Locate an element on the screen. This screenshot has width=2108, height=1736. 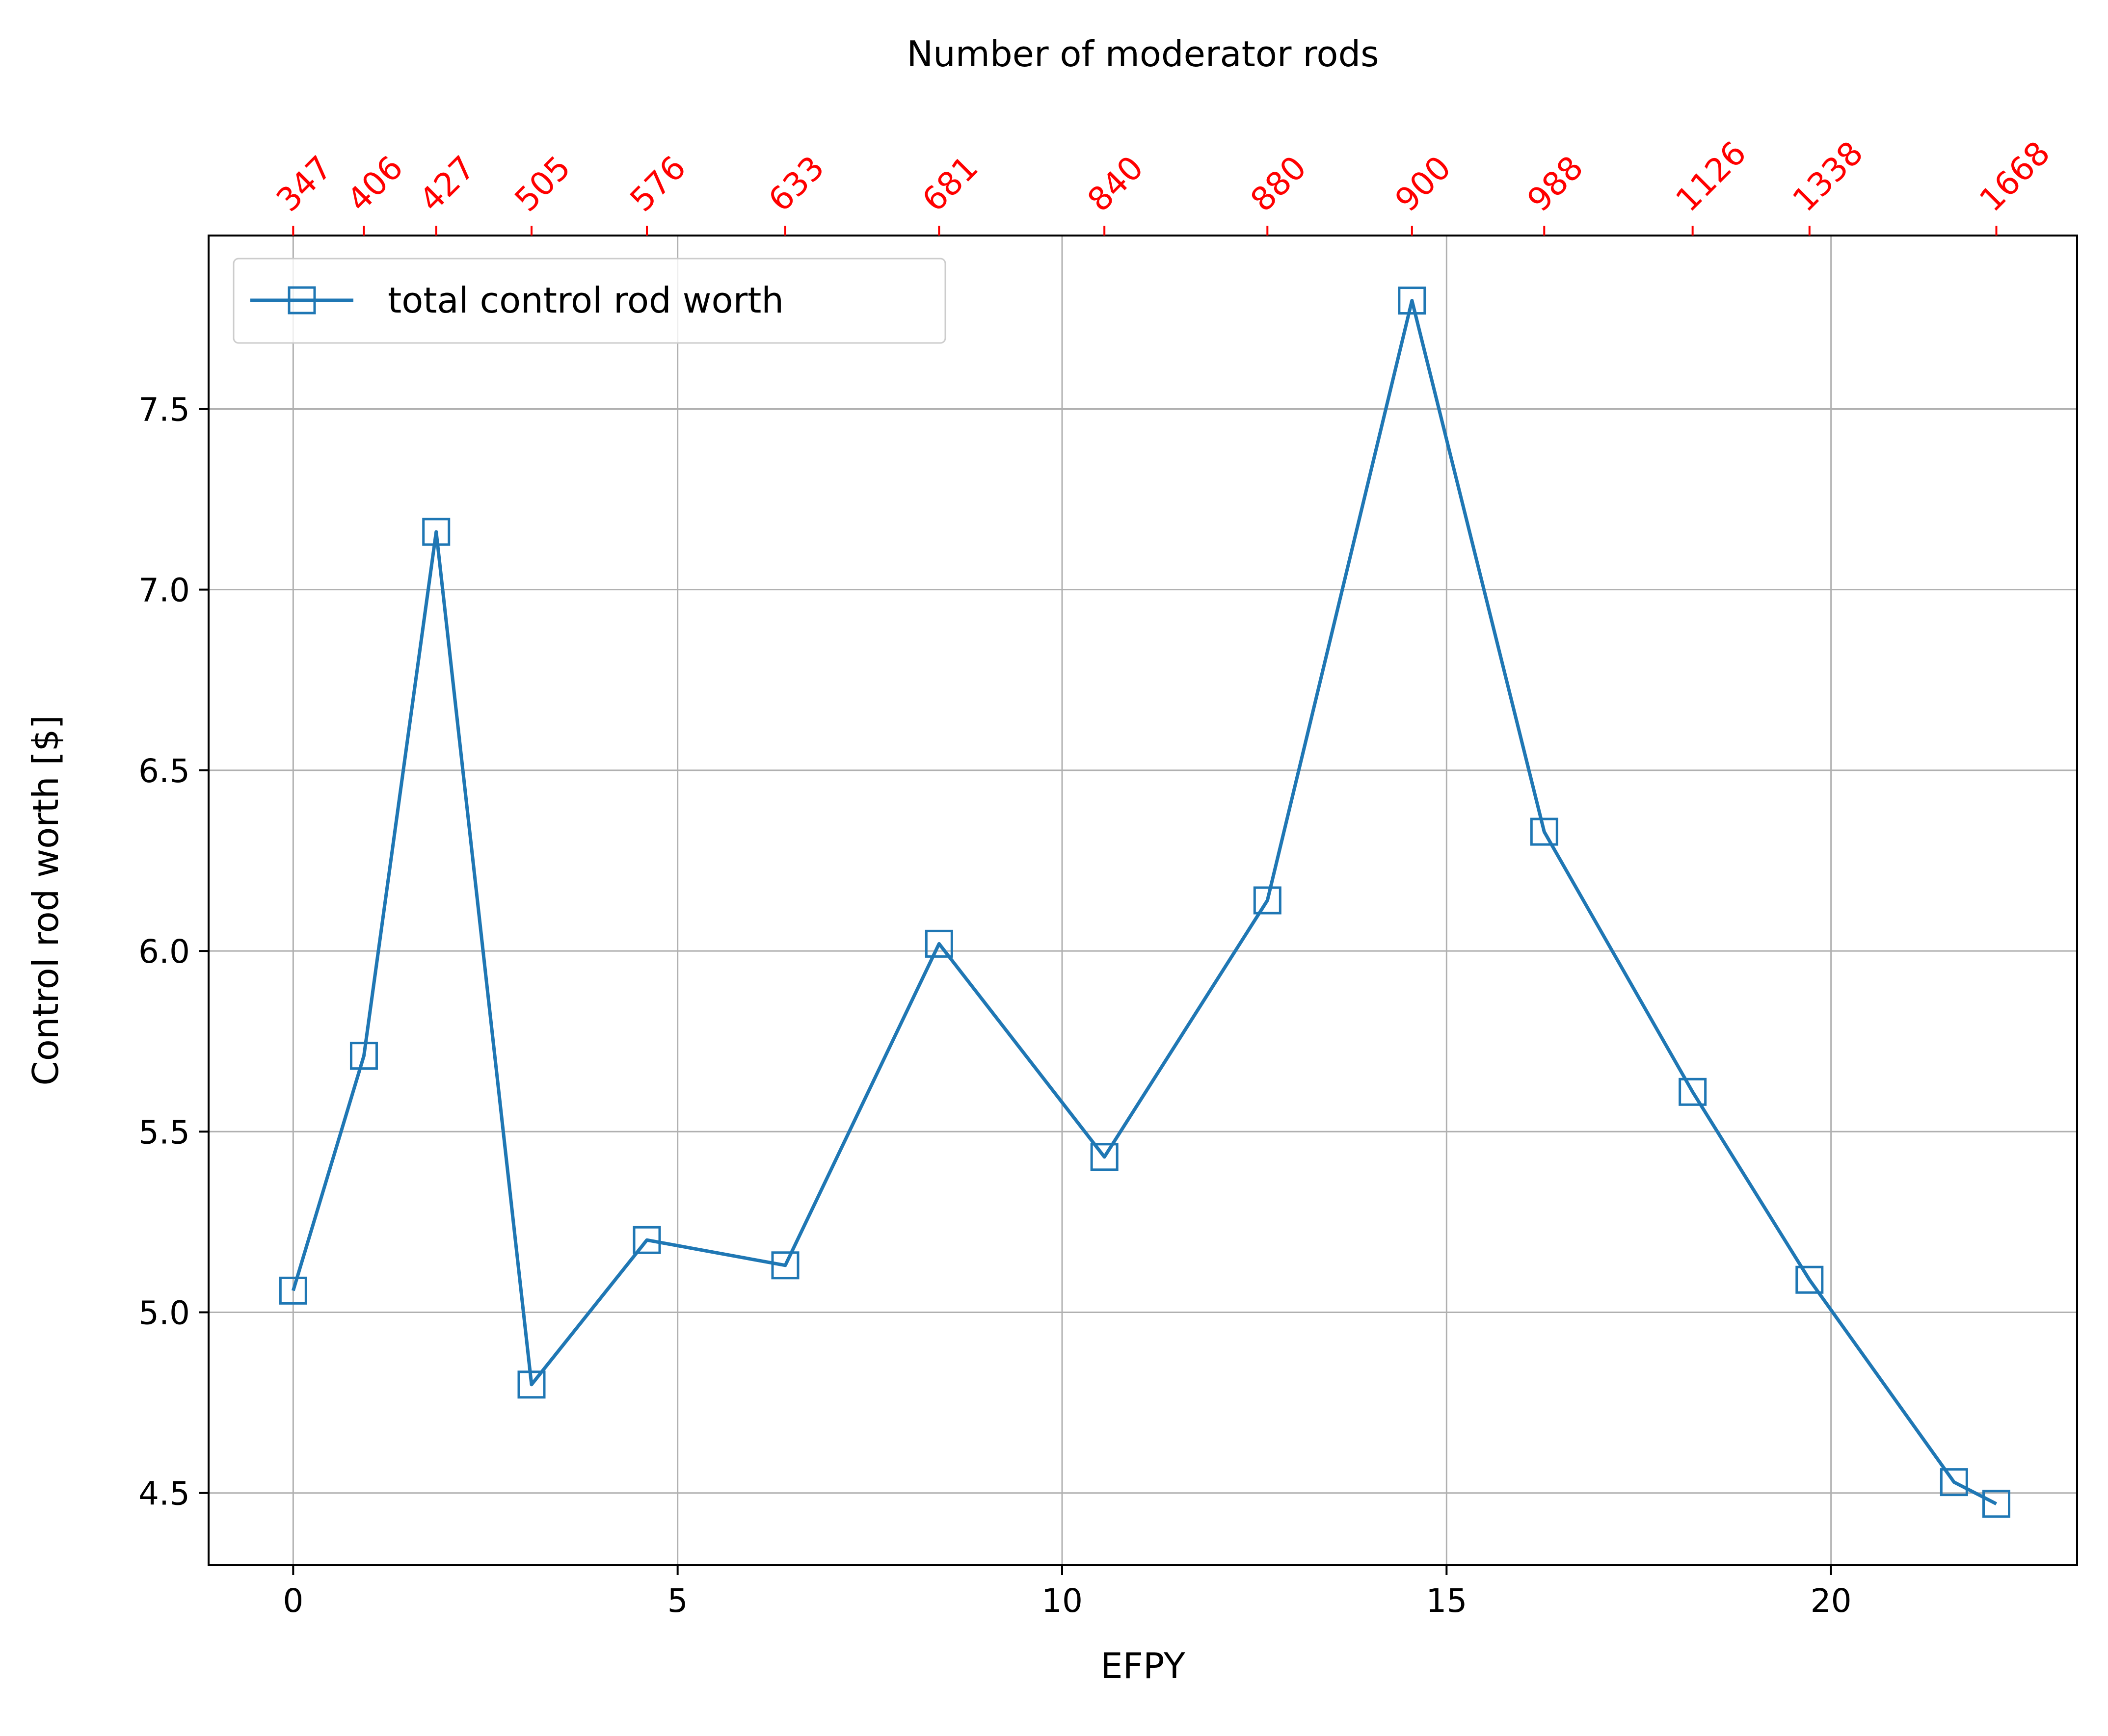
y-axis-label: Control rod worth [$] is located at coordinates (45, 900).